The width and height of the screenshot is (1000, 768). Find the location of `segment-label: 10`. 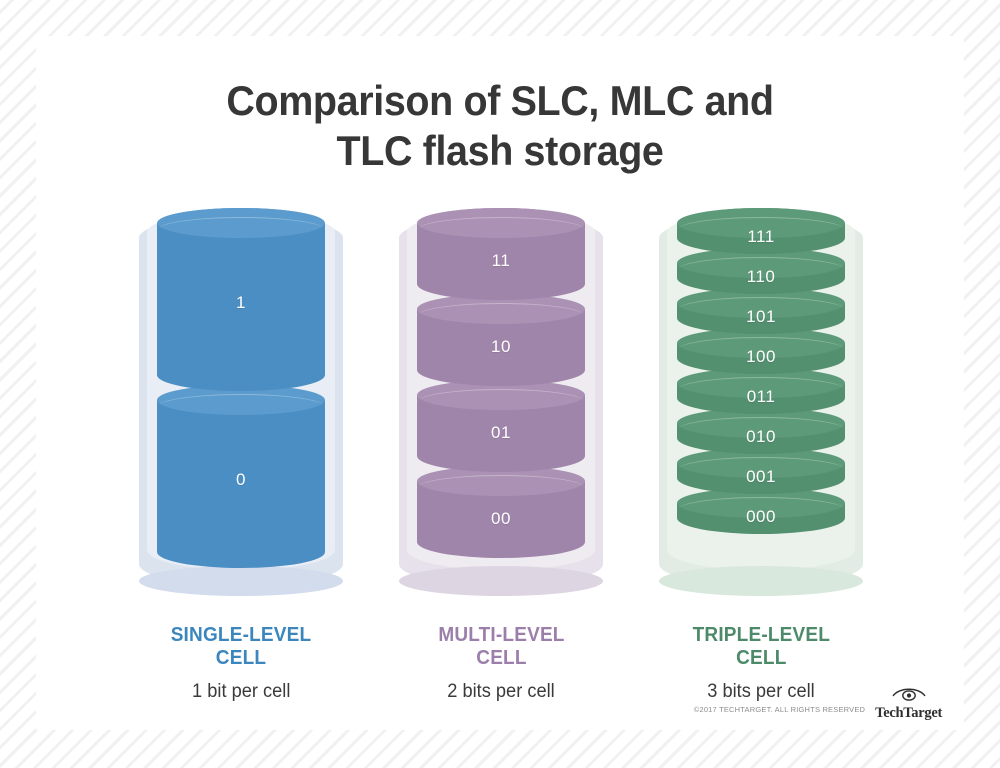

segment-label: 10 is located at coordinates (501, 346).